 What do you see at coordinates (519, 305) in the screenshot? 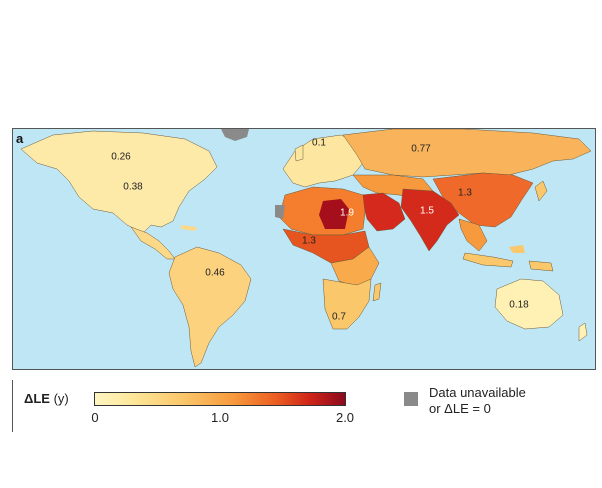
I see `region-value-australia: 0.18` at bounding box center [519, 305].